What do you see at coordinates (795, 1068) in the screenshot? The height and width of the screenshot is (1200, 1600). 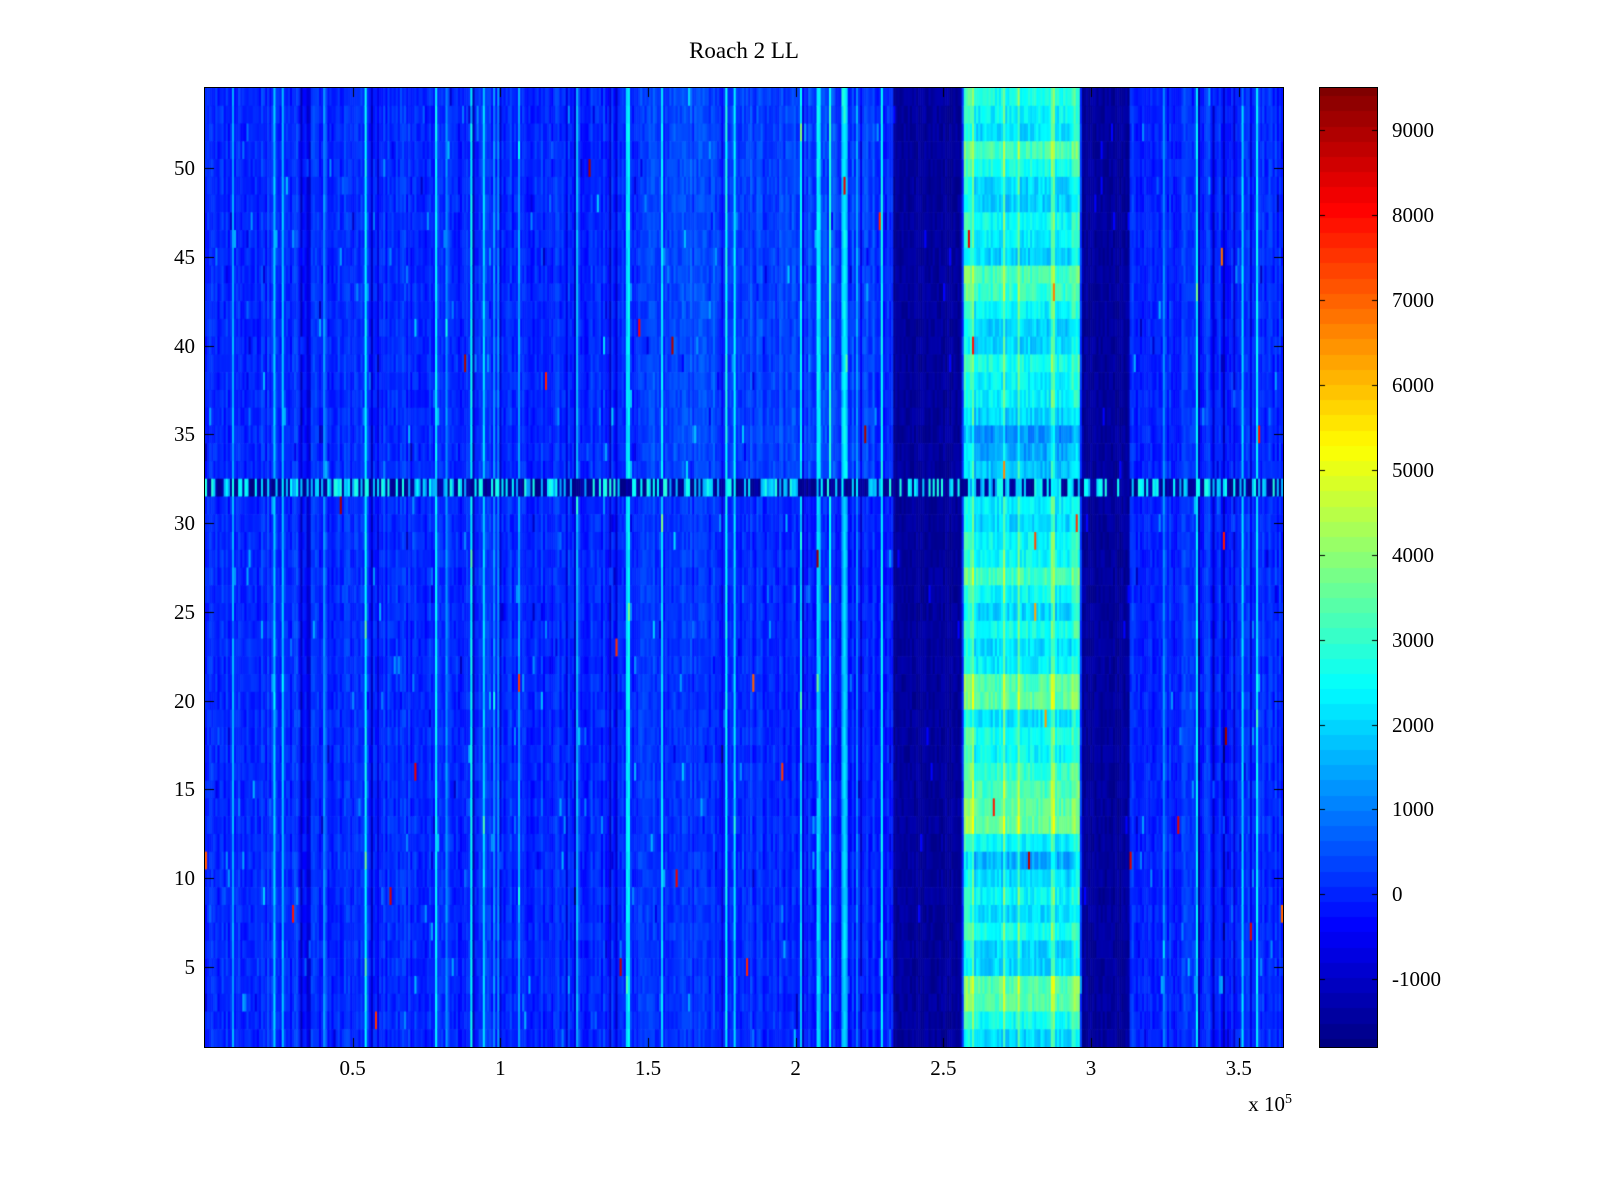 I see `x-tick-label: 2` at bounding box center [795, 1068].